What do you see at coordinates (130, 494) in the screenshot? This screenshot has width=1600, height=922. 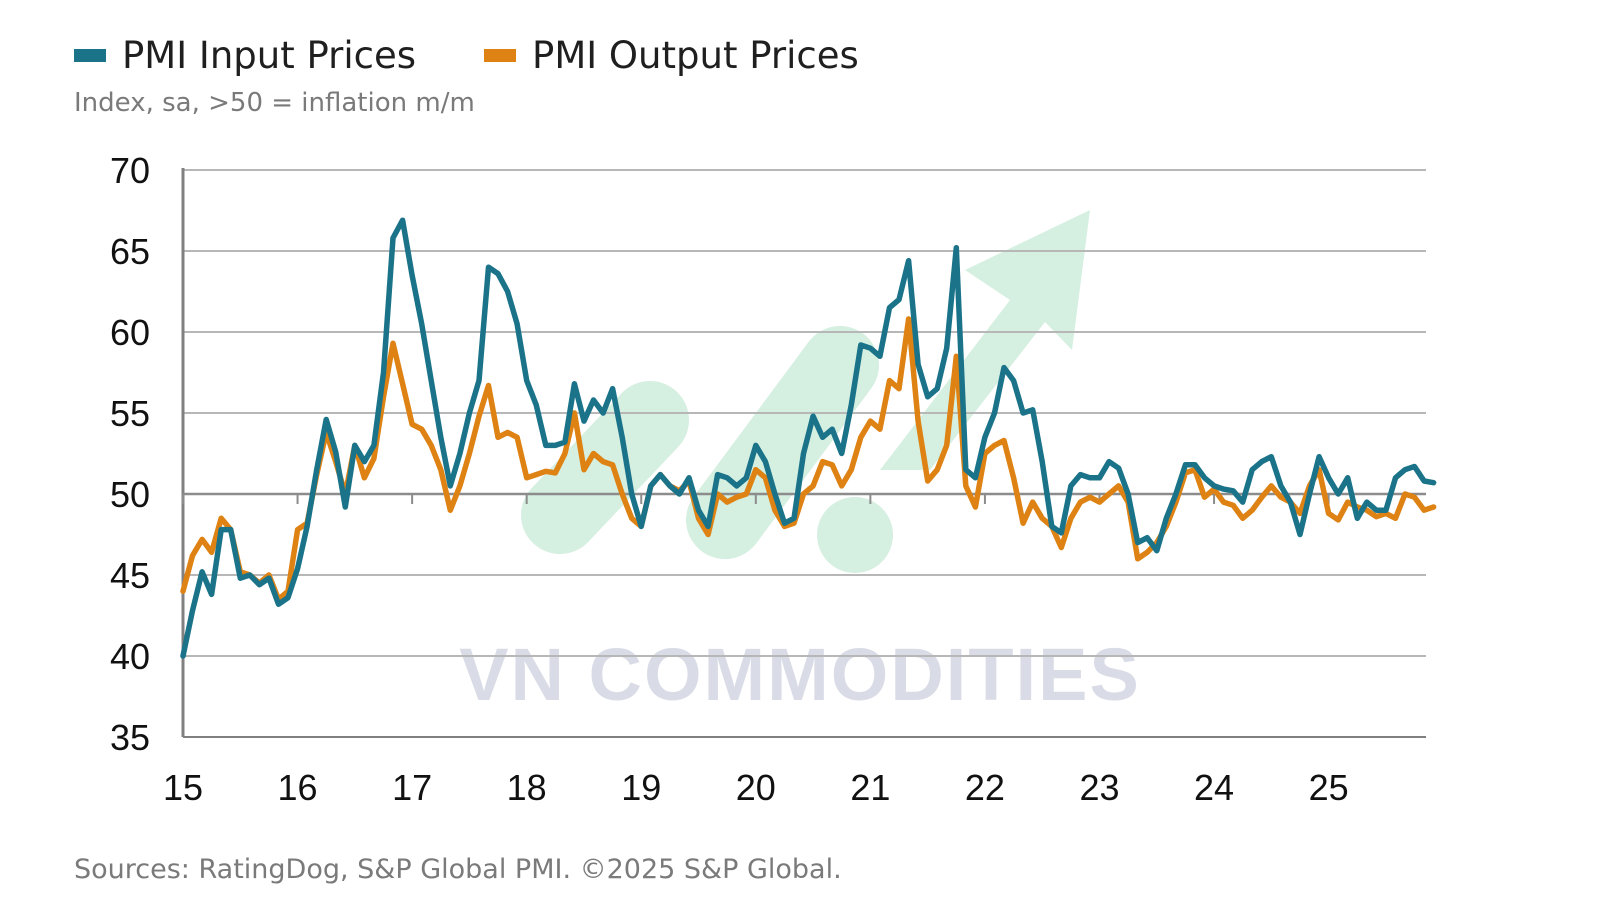 I see `y-tick-label: 50` at bounding box center [130, 494].